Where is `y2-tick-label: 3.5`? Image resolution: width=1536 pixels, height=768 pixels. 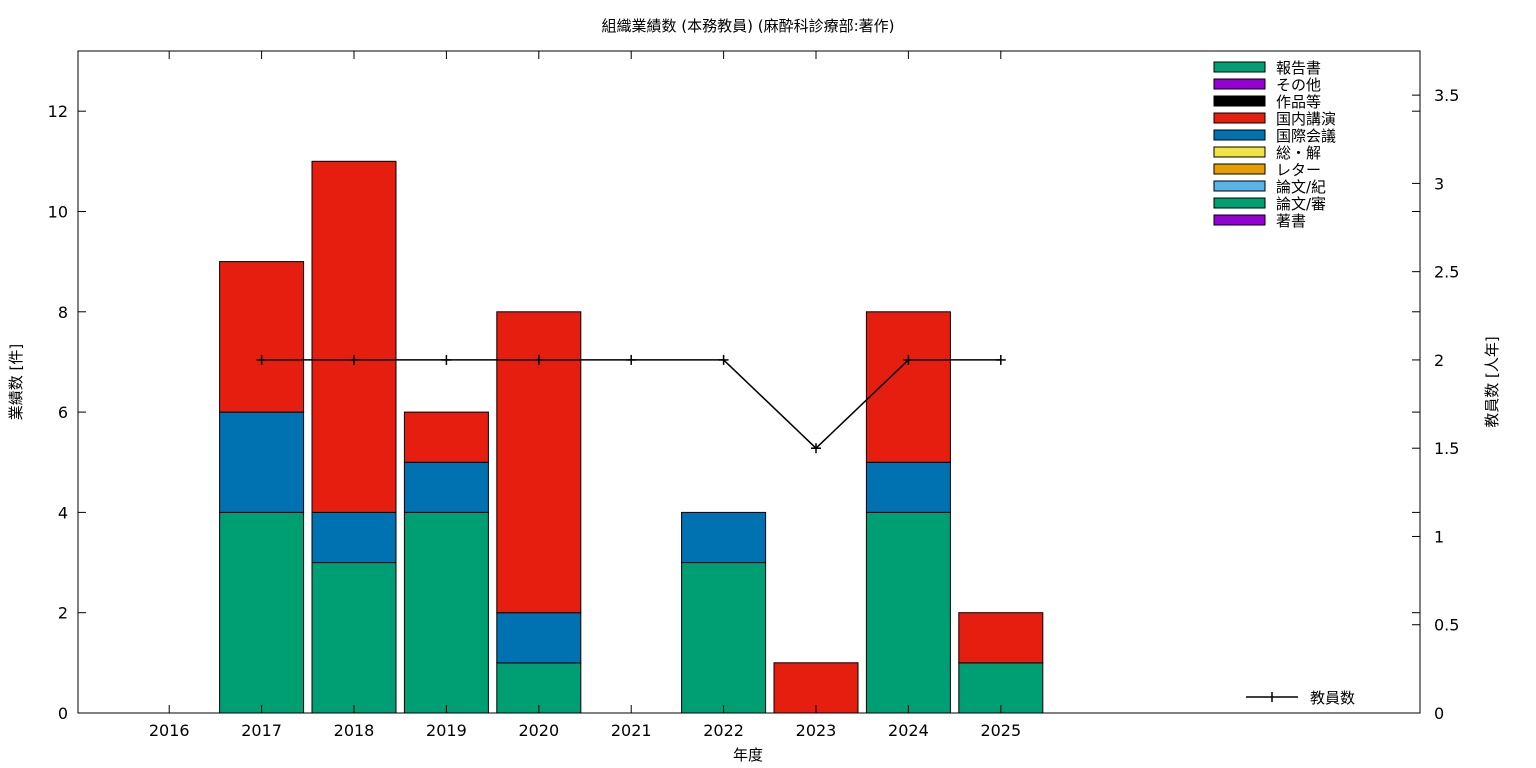
y2-tick-label: 3.5 is located at coordinates (1446, 95).